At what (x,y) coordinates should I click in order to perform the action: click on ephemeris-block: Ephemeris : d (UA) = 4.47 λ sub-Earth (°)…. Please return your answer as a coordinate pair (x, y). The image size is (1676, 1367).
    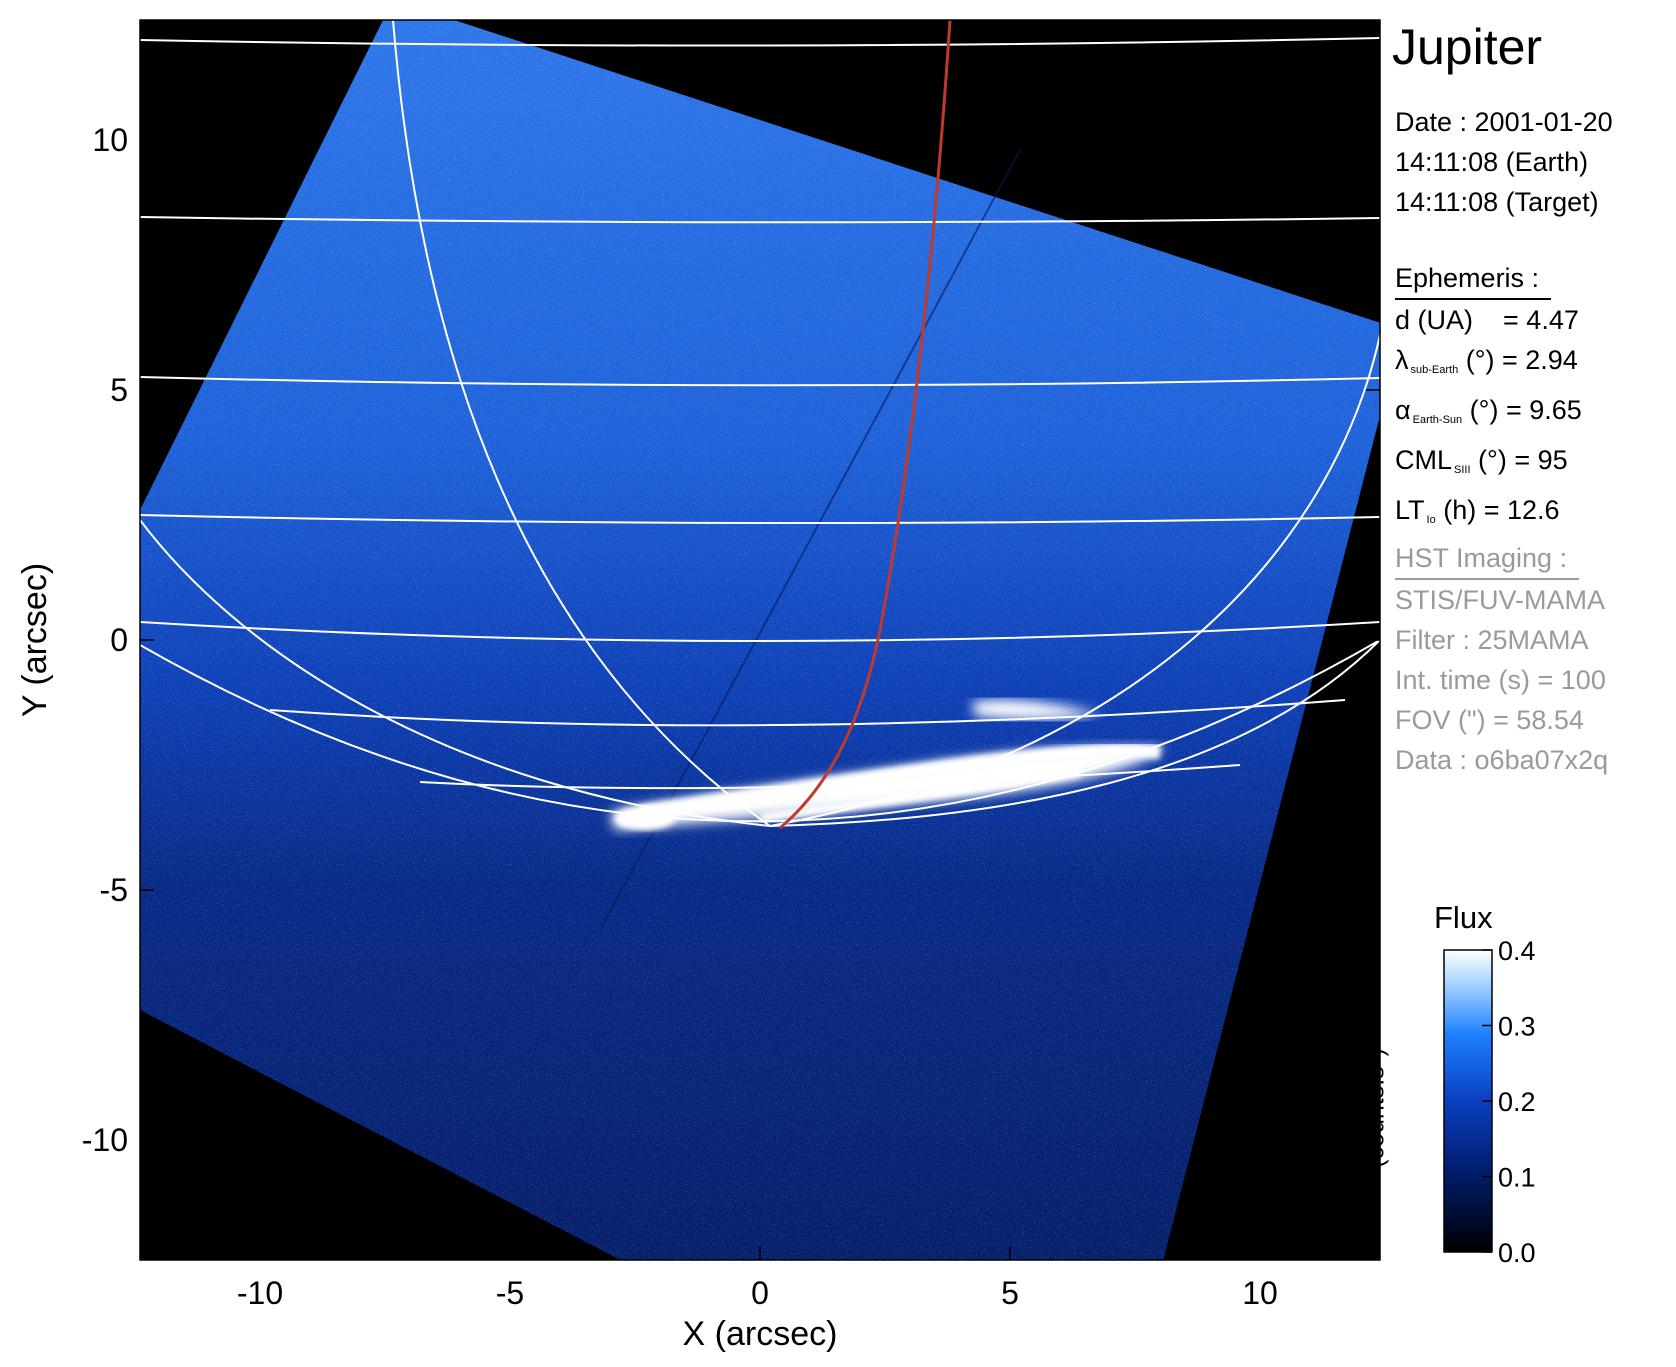
    Looking at the image, I should click on (1488, 399).